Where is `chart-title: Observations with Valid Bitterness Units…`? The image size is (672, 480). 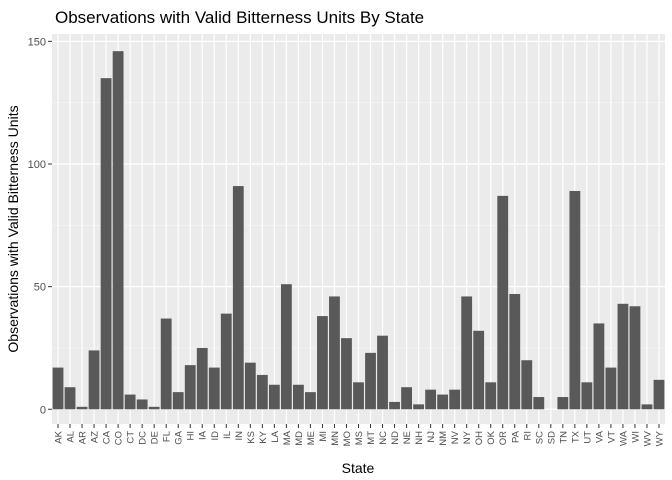 chart-title: Observations with Valid Bitterness Units… is located at coordinates (239, 17).